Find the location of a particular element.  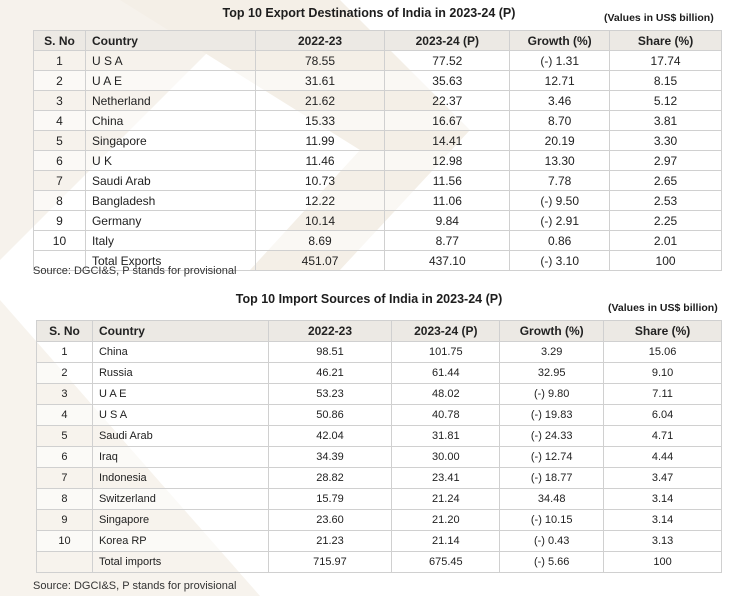

cell-2022-23: 28.82 is located at coordinates (330, 478).